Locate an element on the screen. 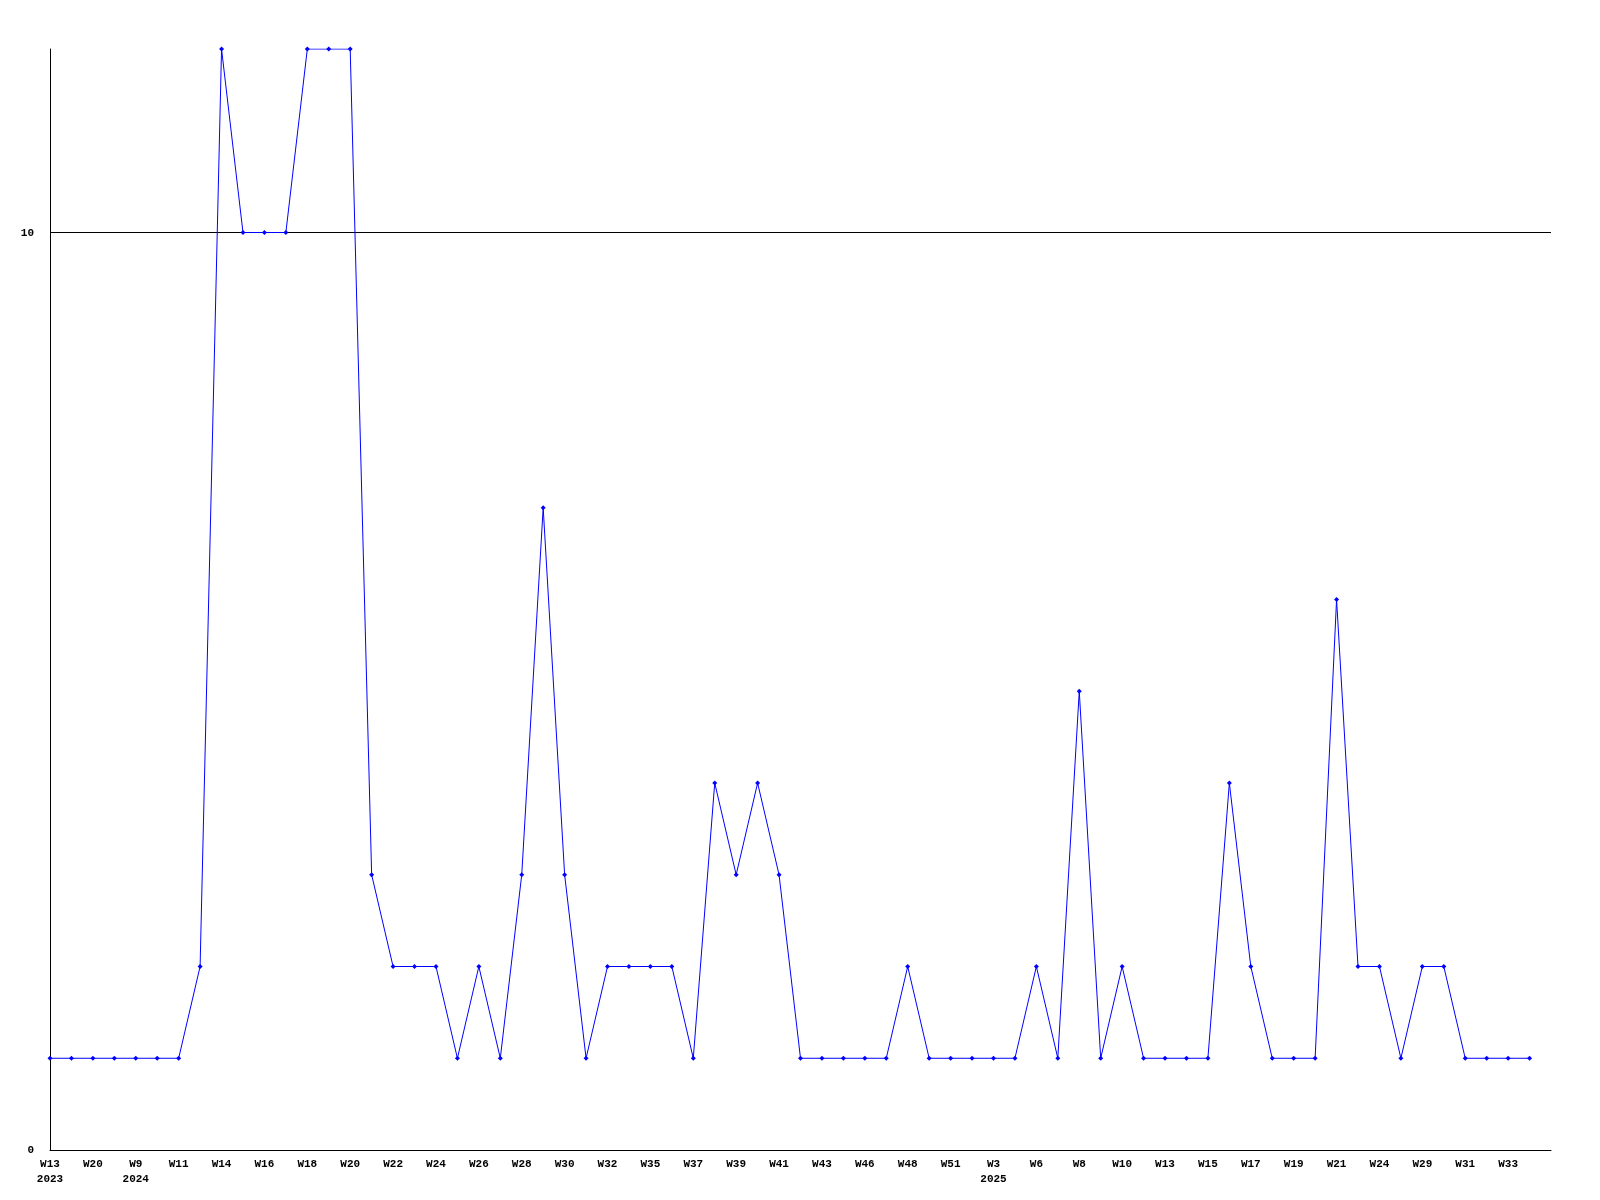 Image resolution: width=1600 pixels, height=1200 pixels. x-tick-label: W13 is located at coordinates (1165, 1163).